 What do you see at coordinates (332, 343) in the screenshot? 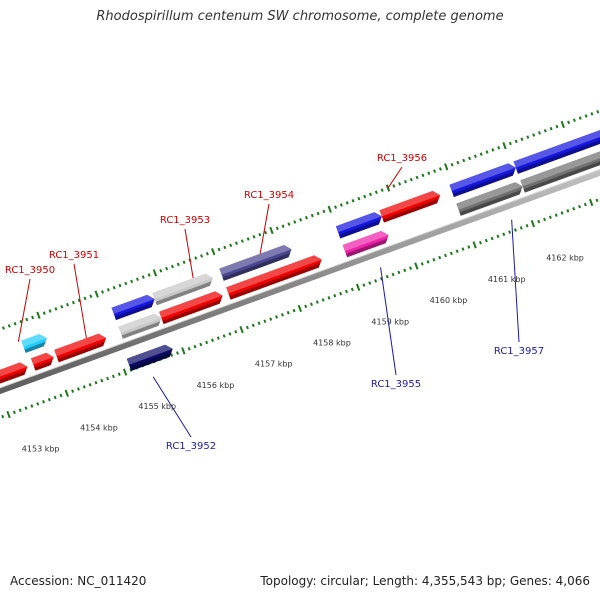
I see `kbp-label: 4158 kbp` at bounding box center [332, 343].